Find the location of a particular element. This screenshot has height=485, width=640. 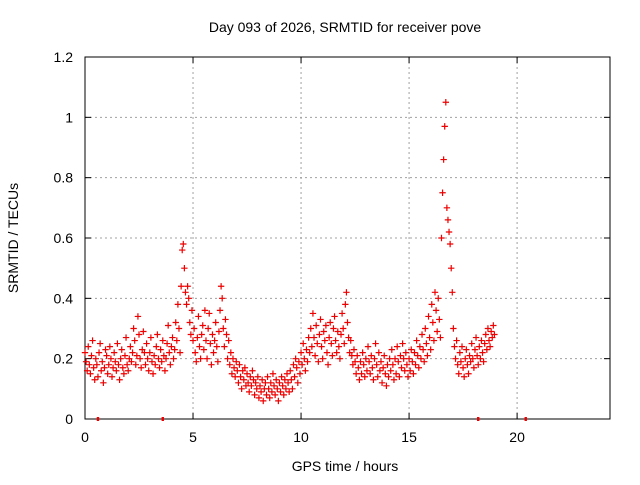

x-tick-label: 0 is located at coordinates (85, 437).